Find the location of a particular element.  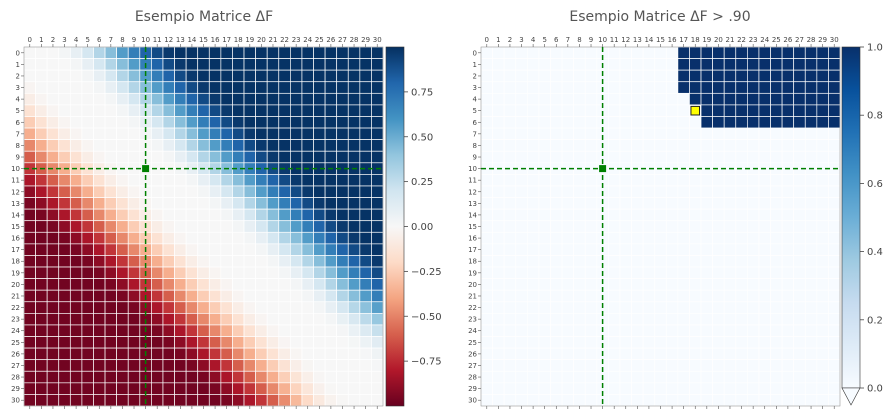

y-tick-label: 15 is located at coordinates (472, 227).